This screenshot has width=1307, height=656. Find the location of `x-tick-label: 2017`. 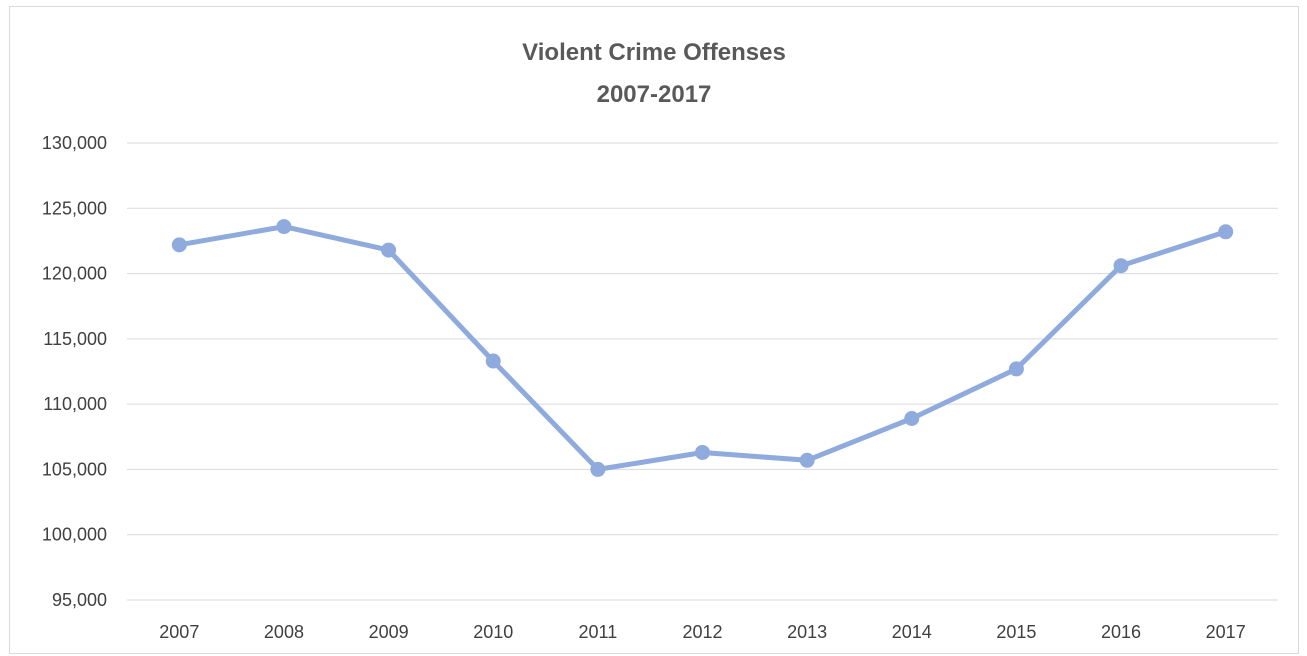

x-tick-label: 2017 is located at coordinates (1226, 632).